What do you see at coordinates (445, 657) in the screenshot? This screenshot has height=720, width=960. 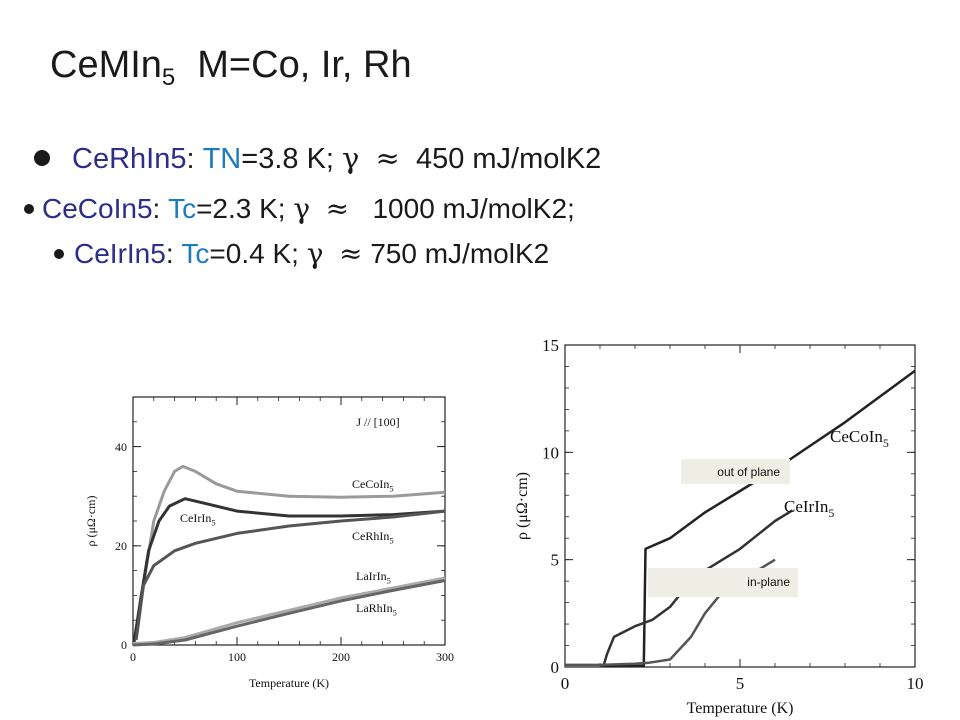 I see `x-tick-label: 300` at bounding box center [445, 657].